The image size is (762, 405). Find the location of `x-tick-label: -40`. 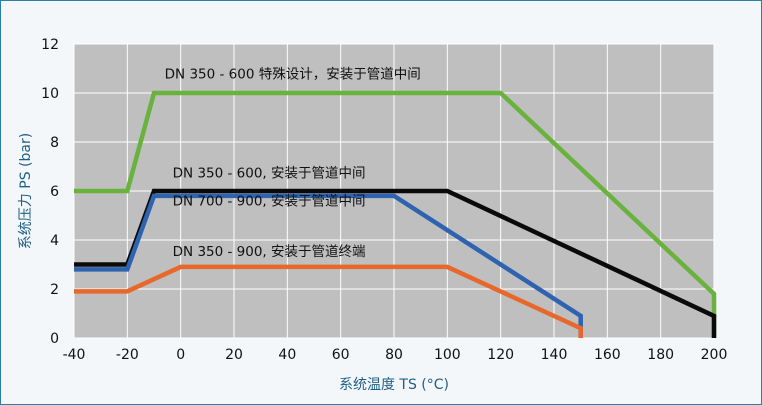

x-tick-label: -40 is located at coordinates (74, 355).